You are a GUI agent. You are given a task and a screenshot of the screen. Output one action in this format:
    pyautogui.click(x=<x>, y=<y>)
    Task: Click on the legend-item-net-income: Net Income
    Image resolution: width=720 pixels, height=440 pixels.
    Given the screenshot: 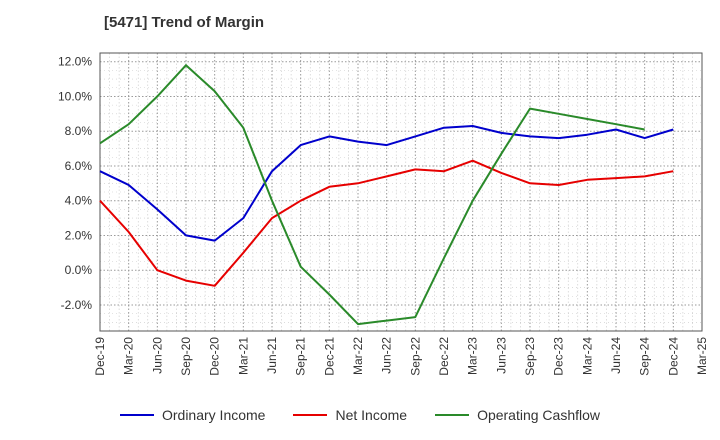 What is the action you would take?
    pyautogui.click(x=350, y=415)
    